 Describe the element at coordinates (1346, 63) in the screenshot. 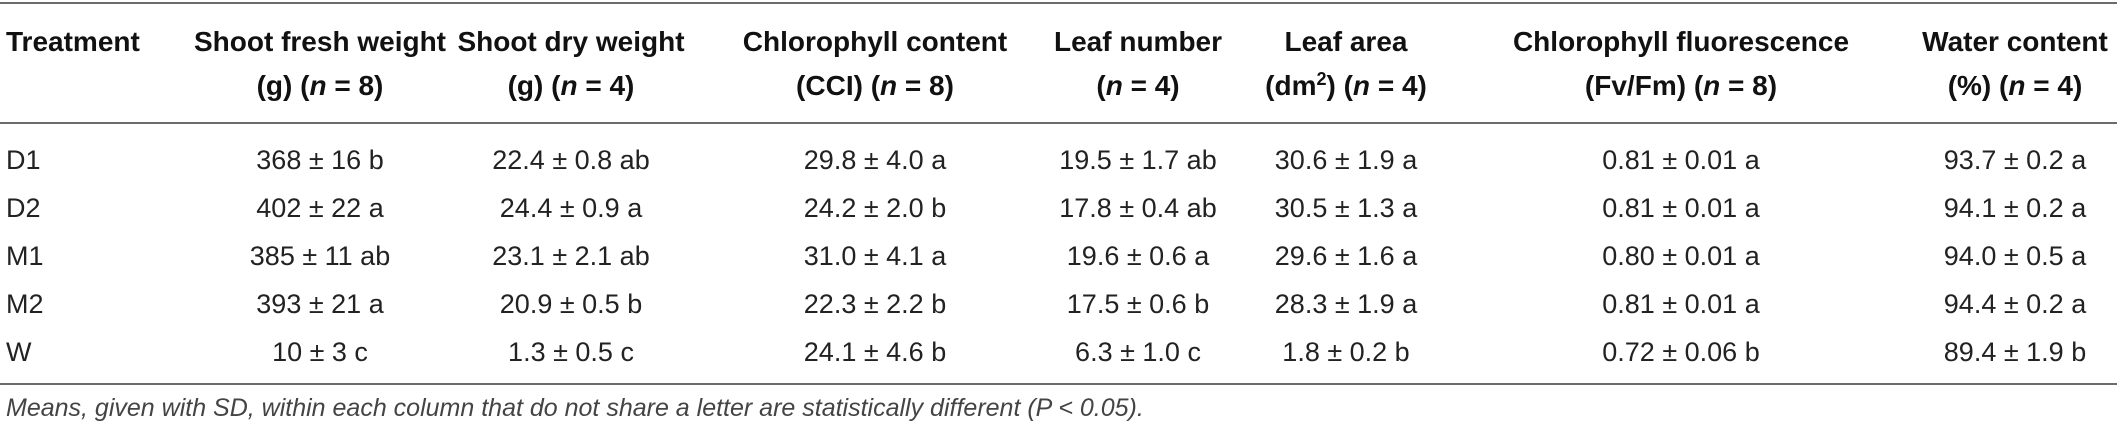

I see `header-leaf-area: Leaf area (dm2) (n = 4)` at that location.